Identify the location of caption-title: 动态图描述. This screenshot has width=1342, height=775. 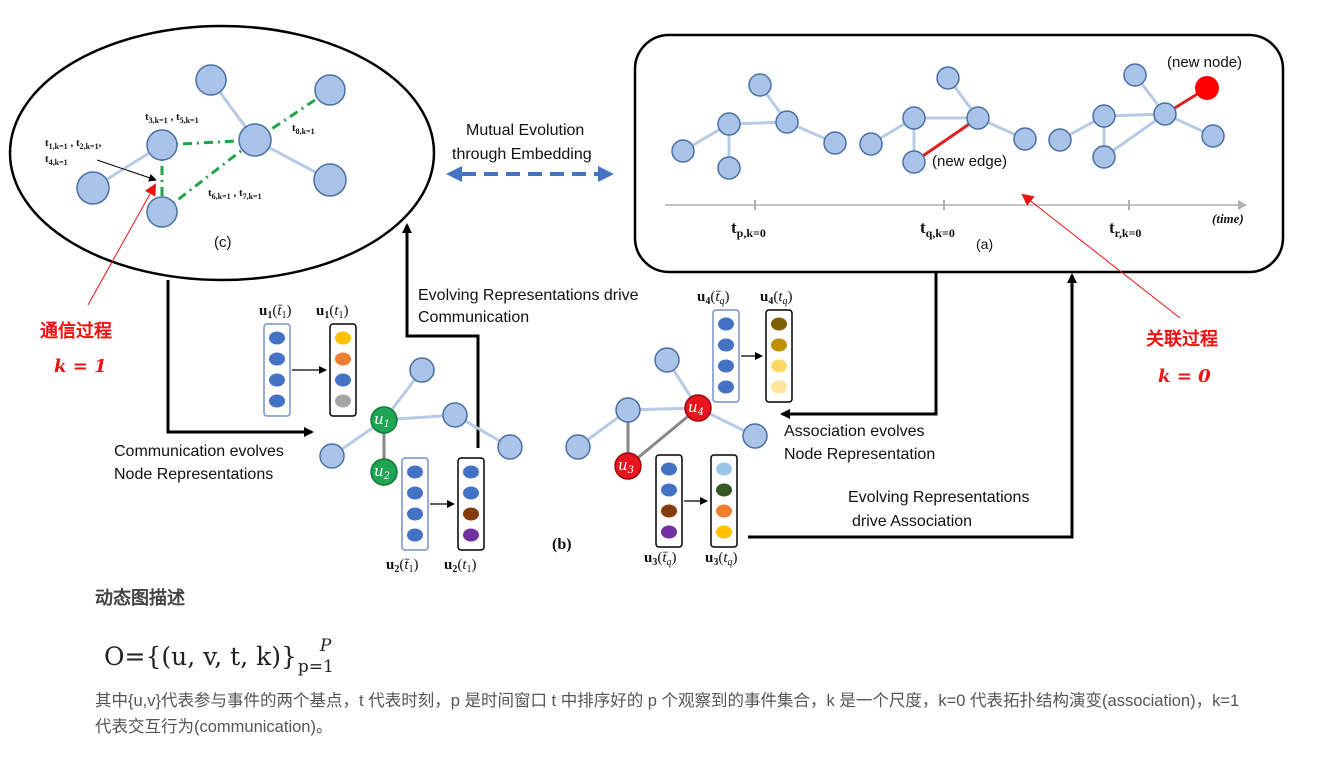
(140, 598).